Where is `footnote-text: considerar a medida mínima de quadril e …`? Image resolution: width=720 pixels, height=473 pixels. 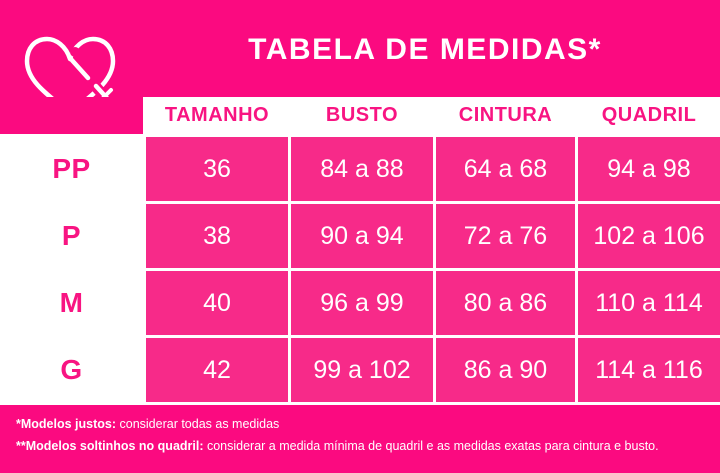 footnote-text: considerar a medida mínima de quadril e … is located at coordinates (431, 446).